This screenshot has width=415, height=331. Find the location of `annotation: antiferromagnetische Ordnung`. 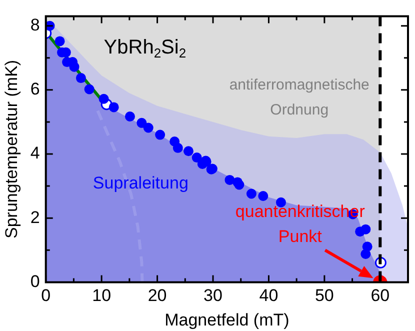

annotation: antiferromagnetische Ordnung is located at coordinates (299, 97).